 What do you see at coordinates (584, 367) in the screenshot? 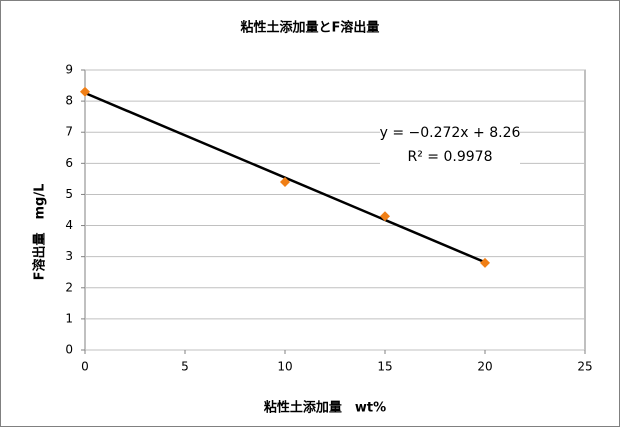
I see `x-tick-label: 25` at bounding box center [584, 367].